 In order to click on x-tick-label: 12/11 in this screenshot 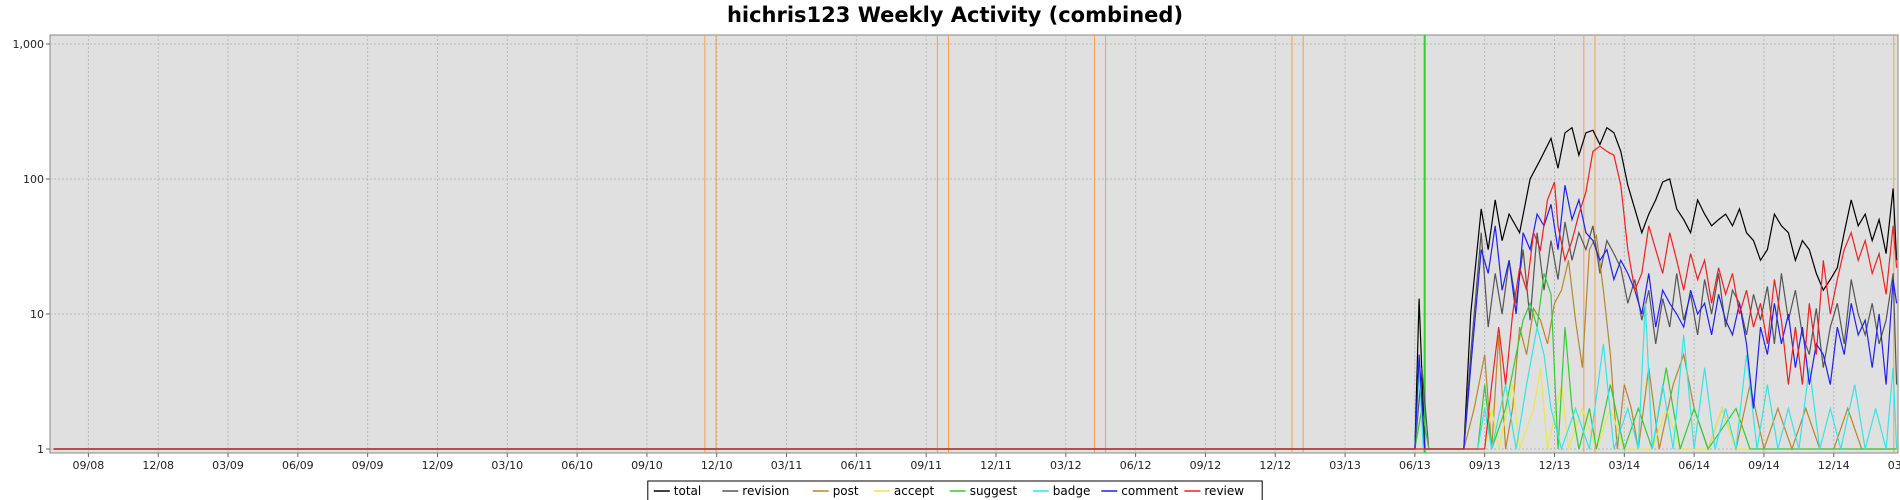, I will do `click(996, 465)`.